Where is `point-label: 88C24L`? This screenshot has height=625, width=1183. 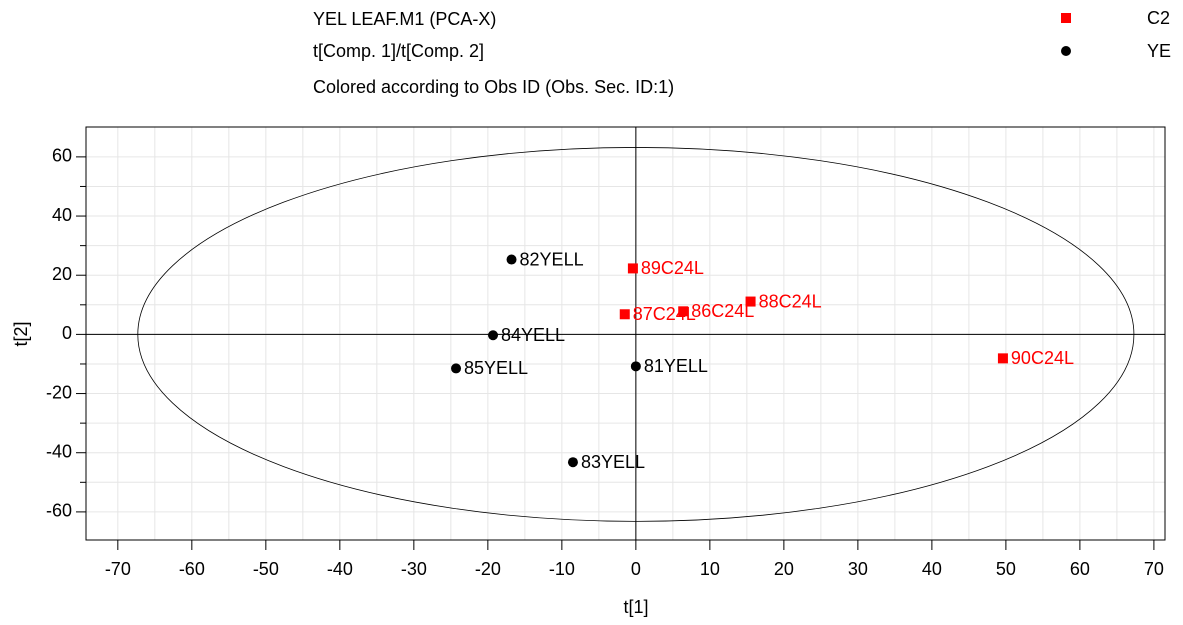 point-label: 88C24L is located at coordinates (790, 301).